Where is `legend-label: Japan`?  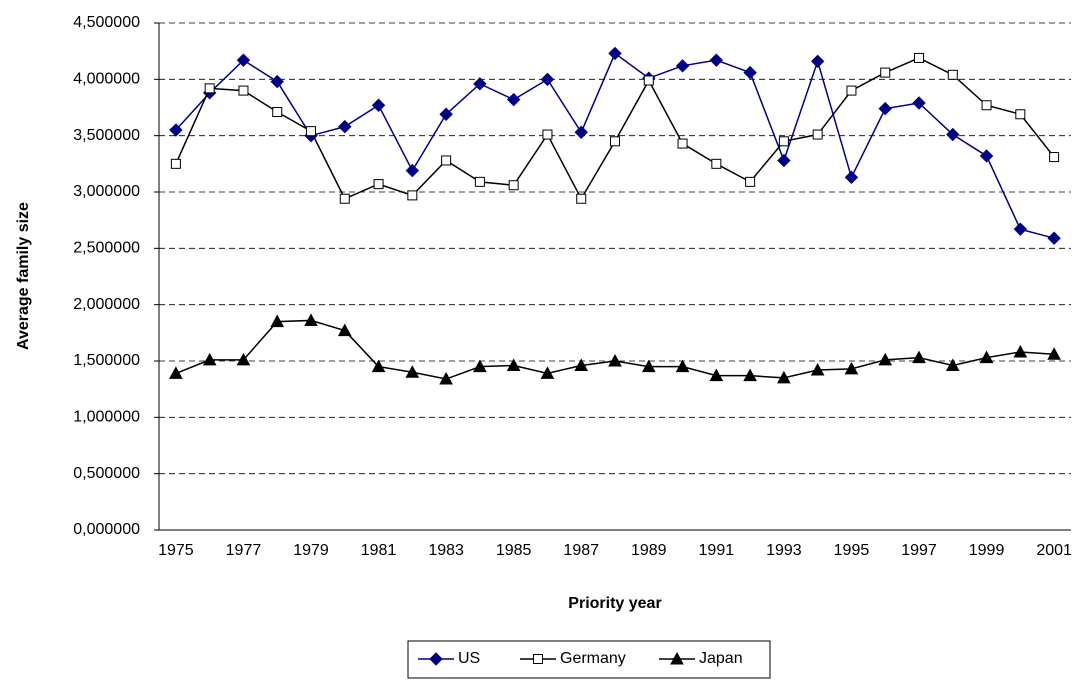
legend-label: Japan is located at coordinates (721, 658).